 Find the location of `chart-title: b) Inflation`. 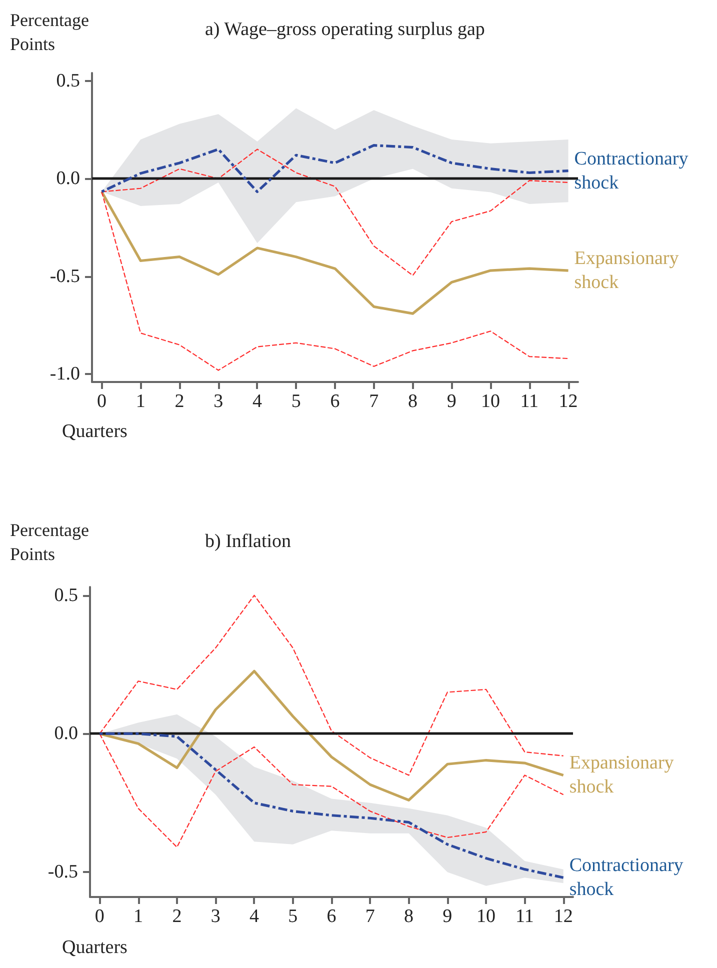

chart-title: b) Inflation is located at coordinates (248, 541).